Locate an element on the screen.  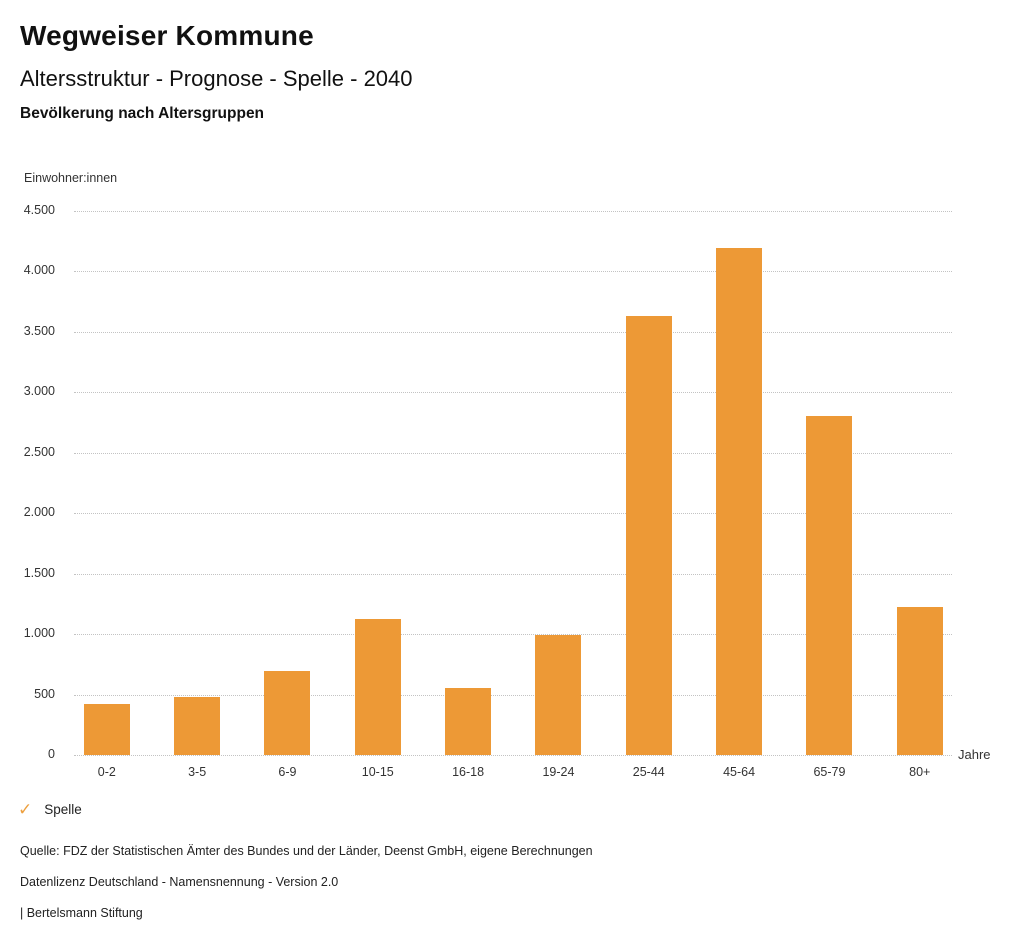
y-tick-label: 500 is located at coordinates (44, 693).